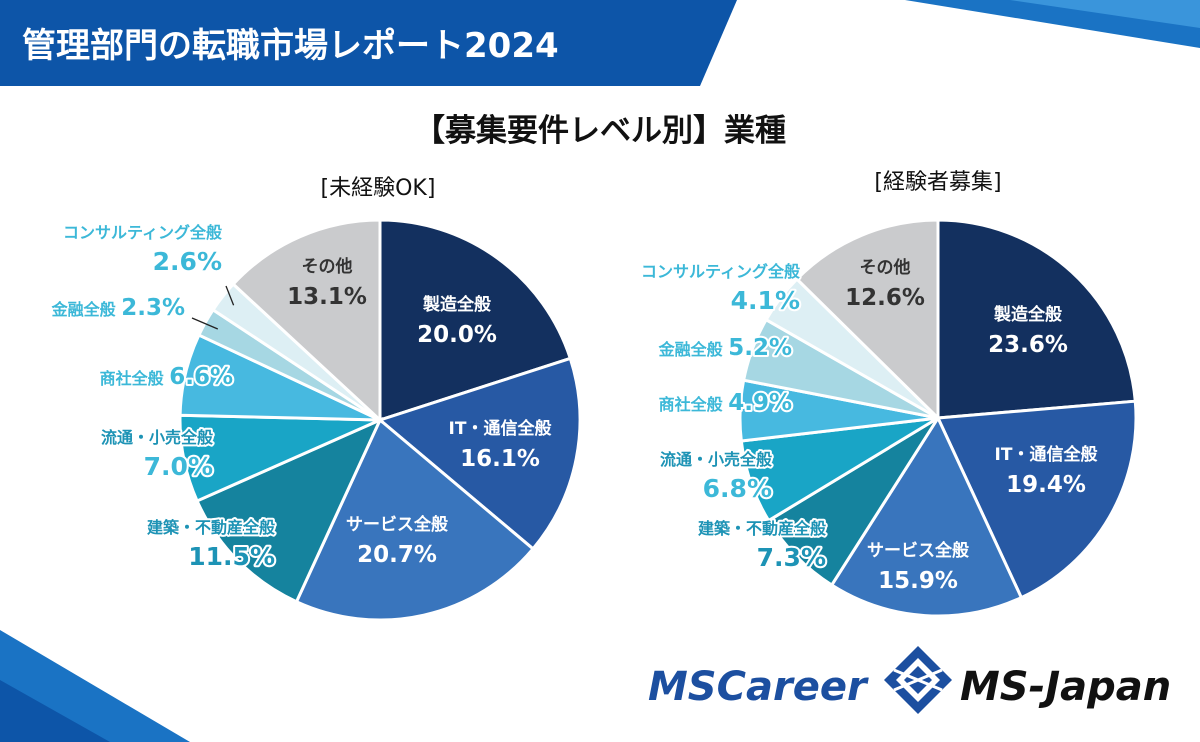  What do you see at coordinates (327, 297) in the screenshot?
I see `left-label-other-value: 13.1%` at bounding box center [327, 297].